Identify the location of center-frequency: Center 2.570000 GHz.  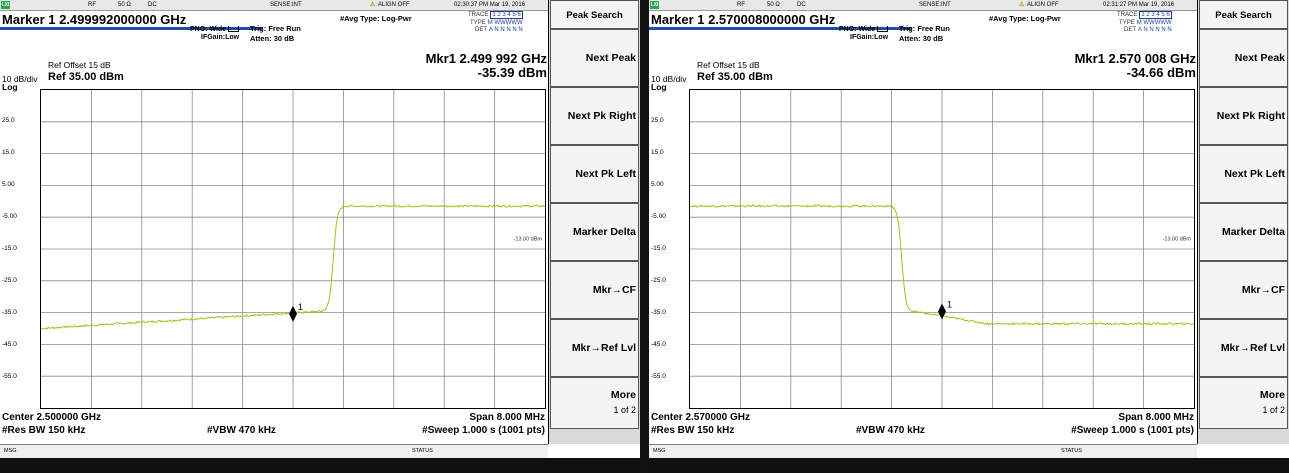
(700, 417).